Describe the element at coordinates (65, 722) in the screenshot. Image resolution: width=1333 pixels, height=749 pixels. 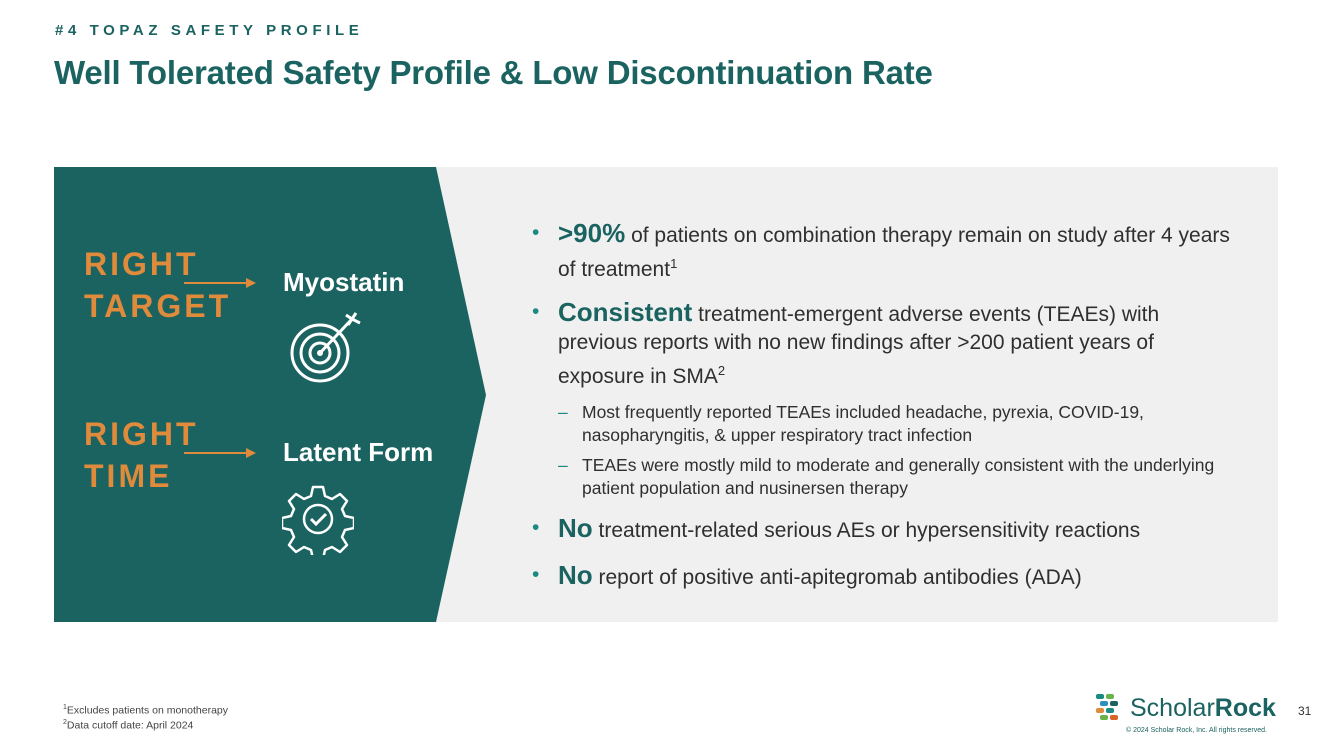
I see `footnote-mark: 2` at that location.